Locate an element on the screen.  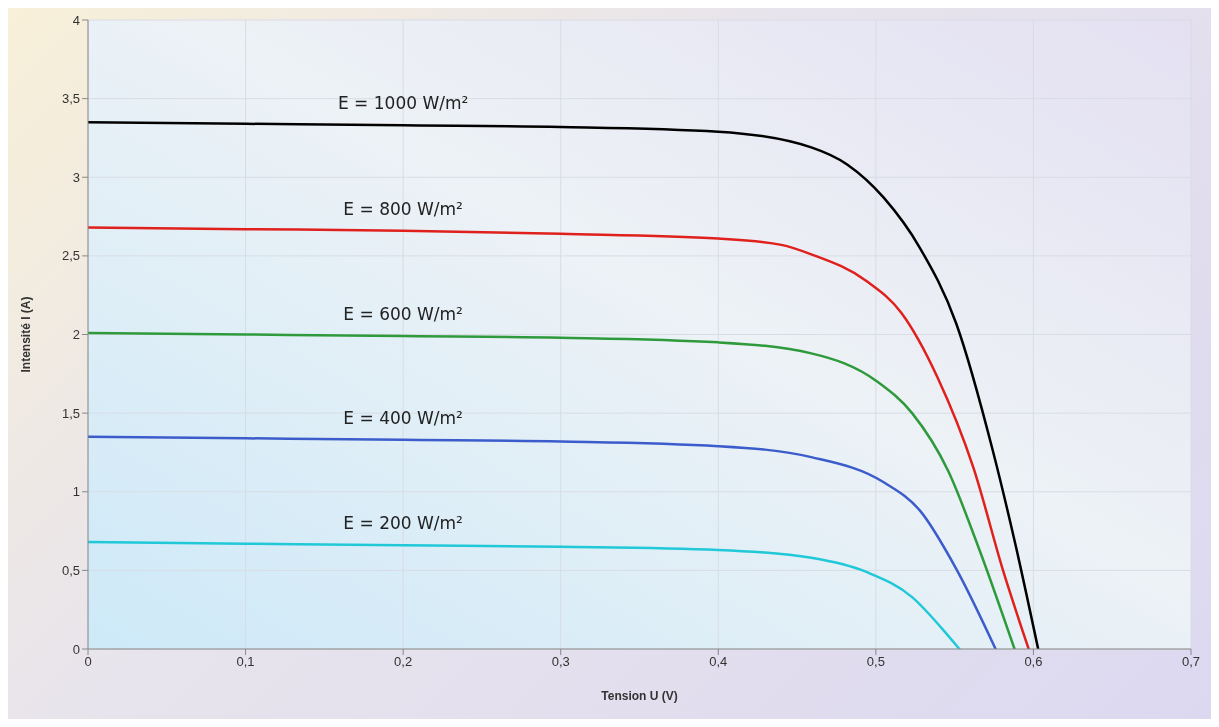
y-tick-label: 4 is located at coordinates (76, 20).